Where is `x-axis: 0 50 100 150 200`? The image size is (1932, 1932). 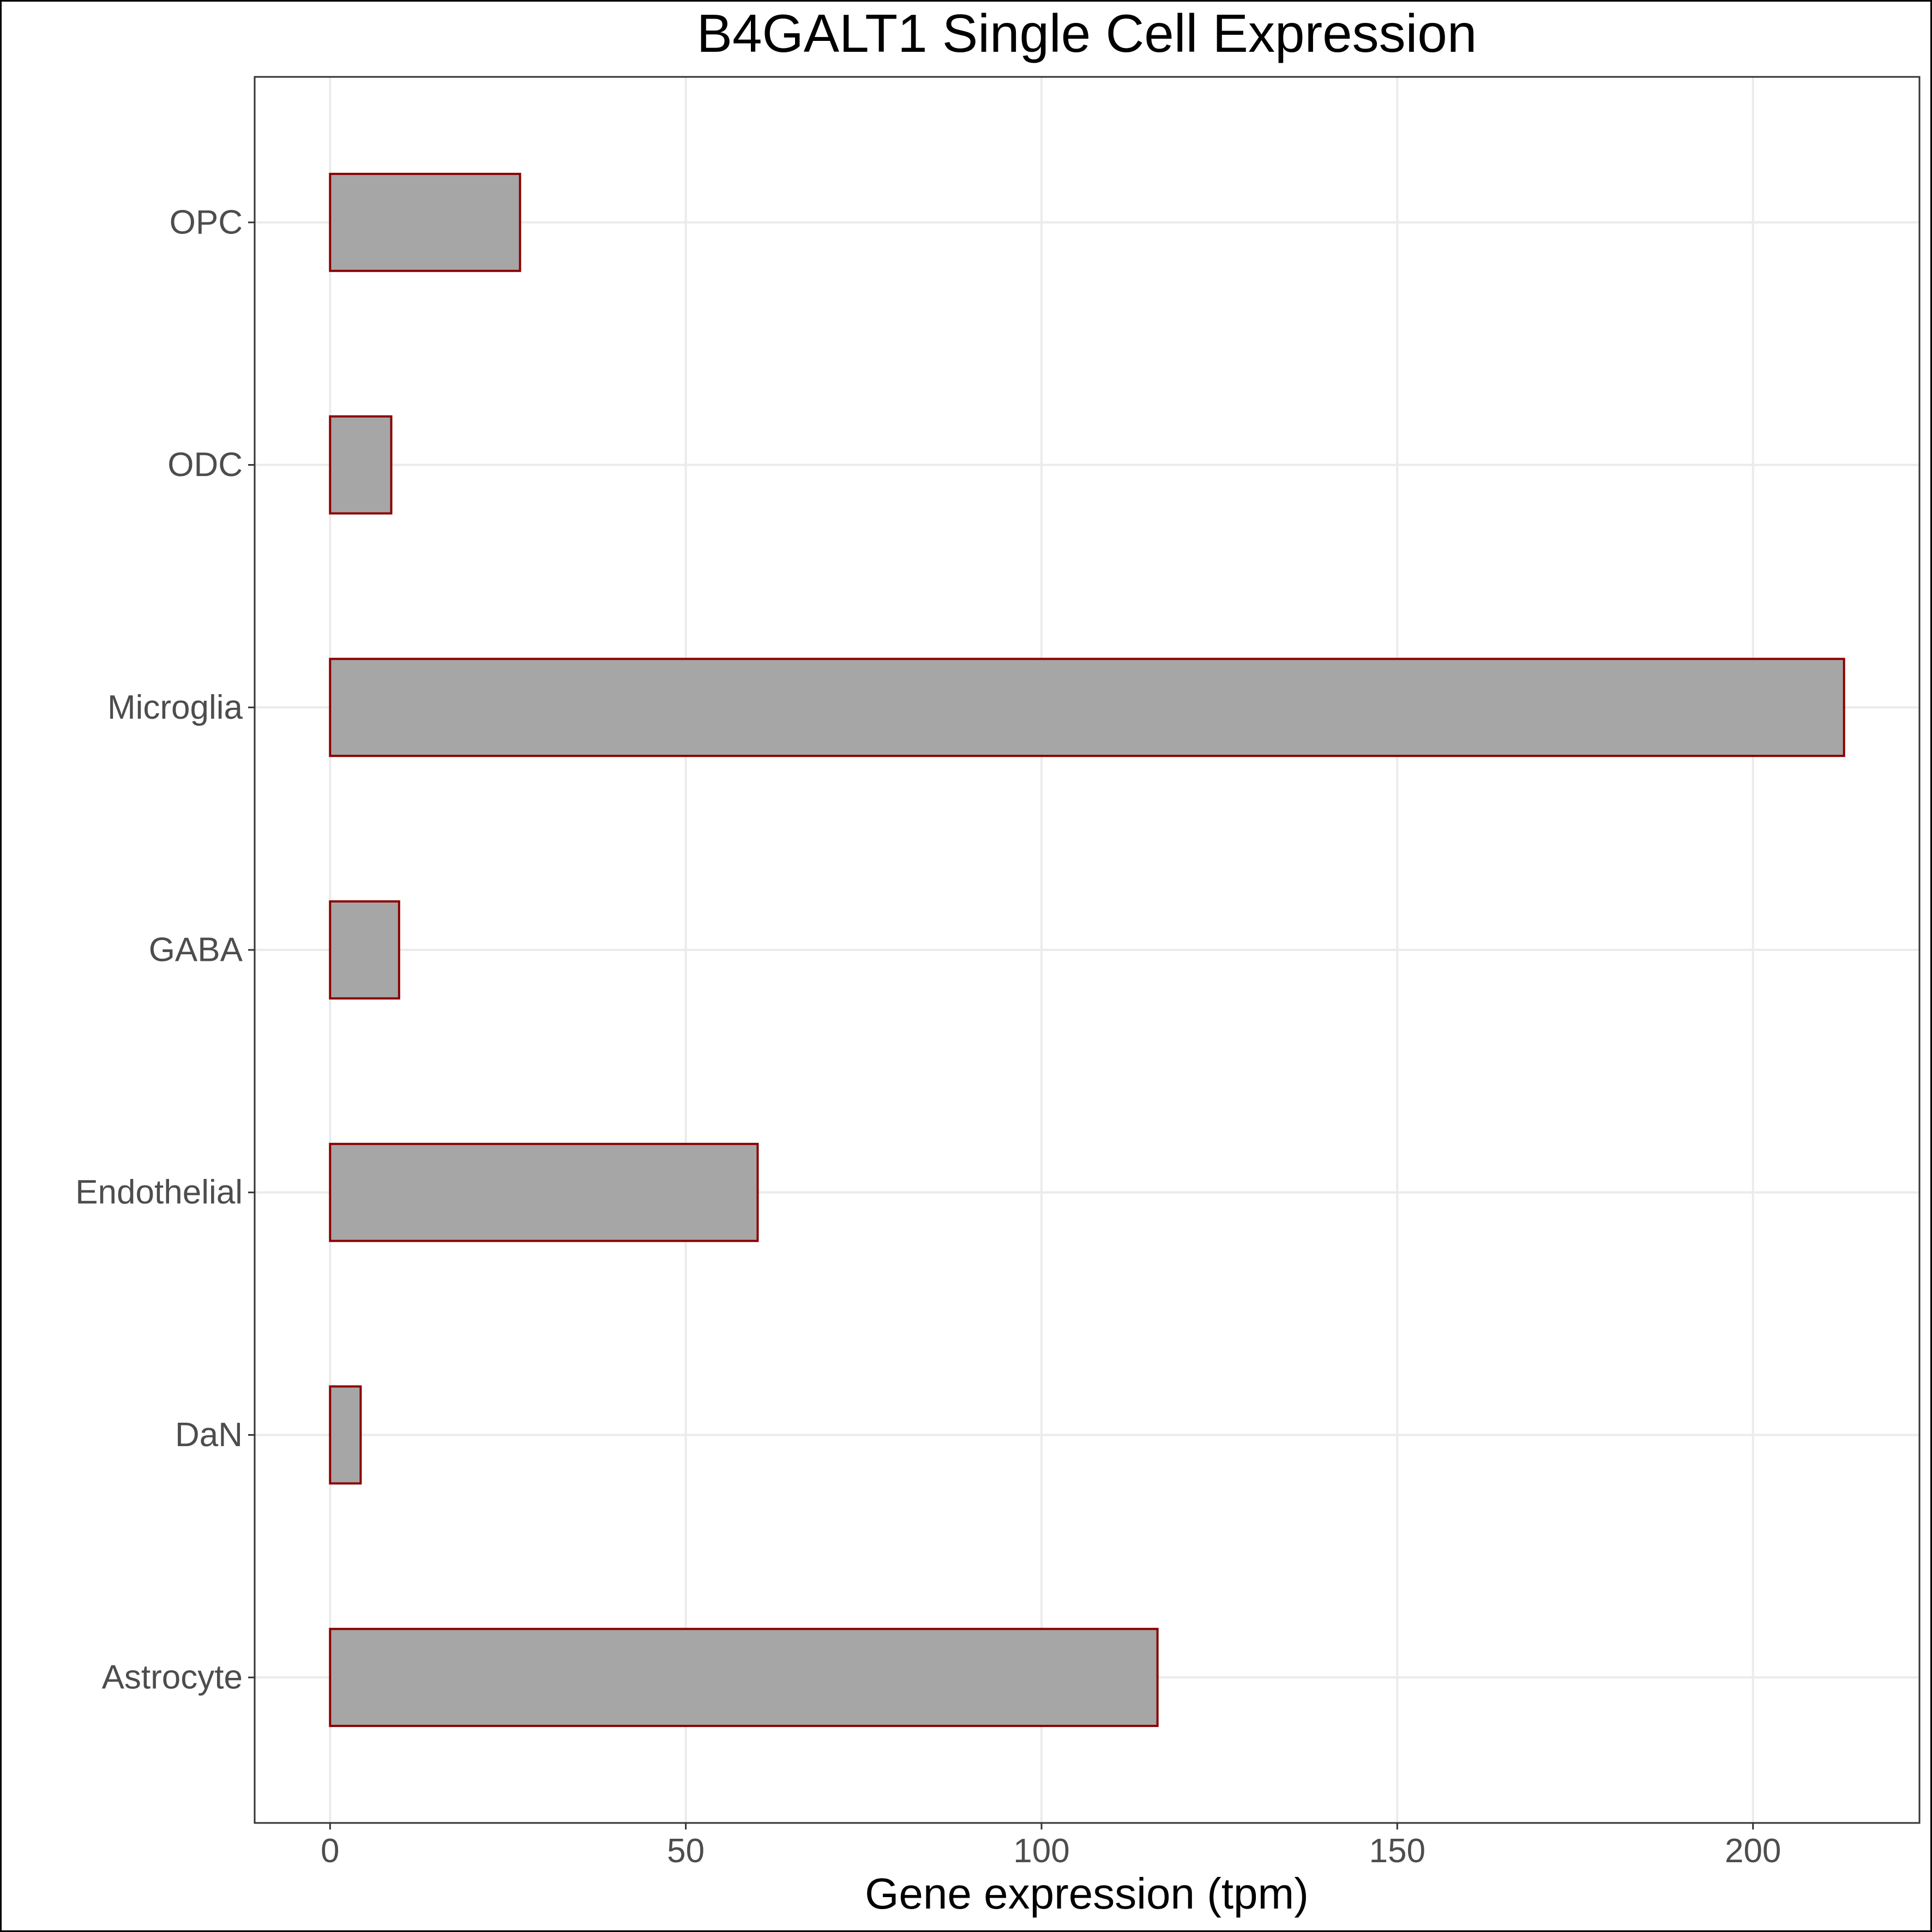 x-axis: 0 50 100 150 200 is located at coordinates (1051, 1846).